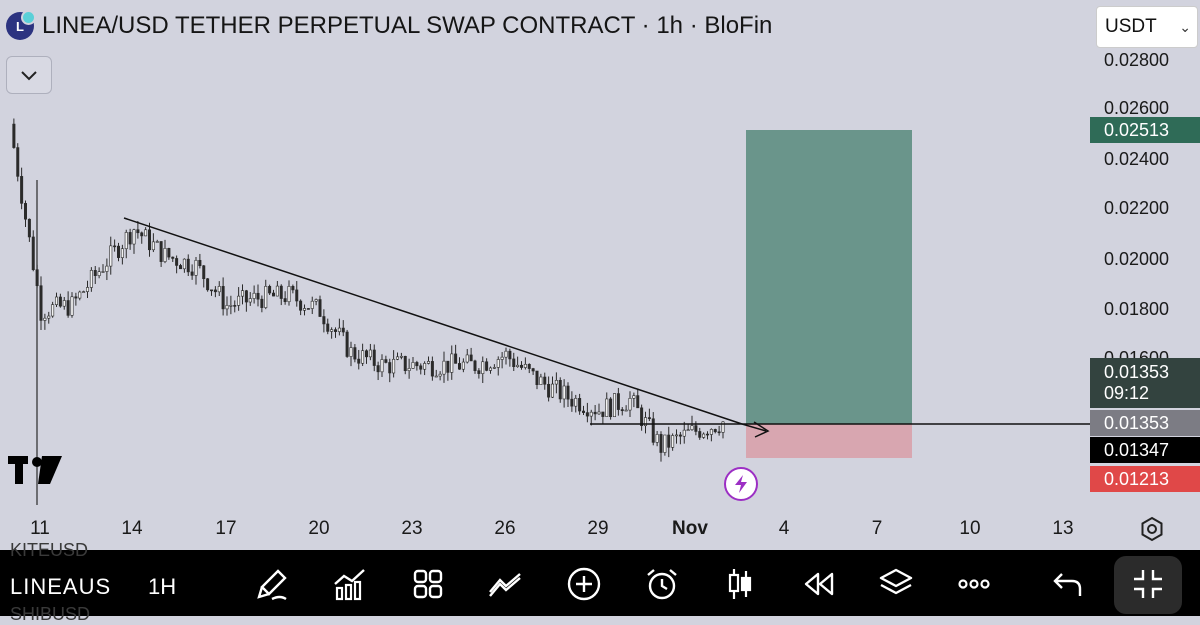 This screenshot has height=625, width=1200. I want to click on add-icon, so click(584, 584).